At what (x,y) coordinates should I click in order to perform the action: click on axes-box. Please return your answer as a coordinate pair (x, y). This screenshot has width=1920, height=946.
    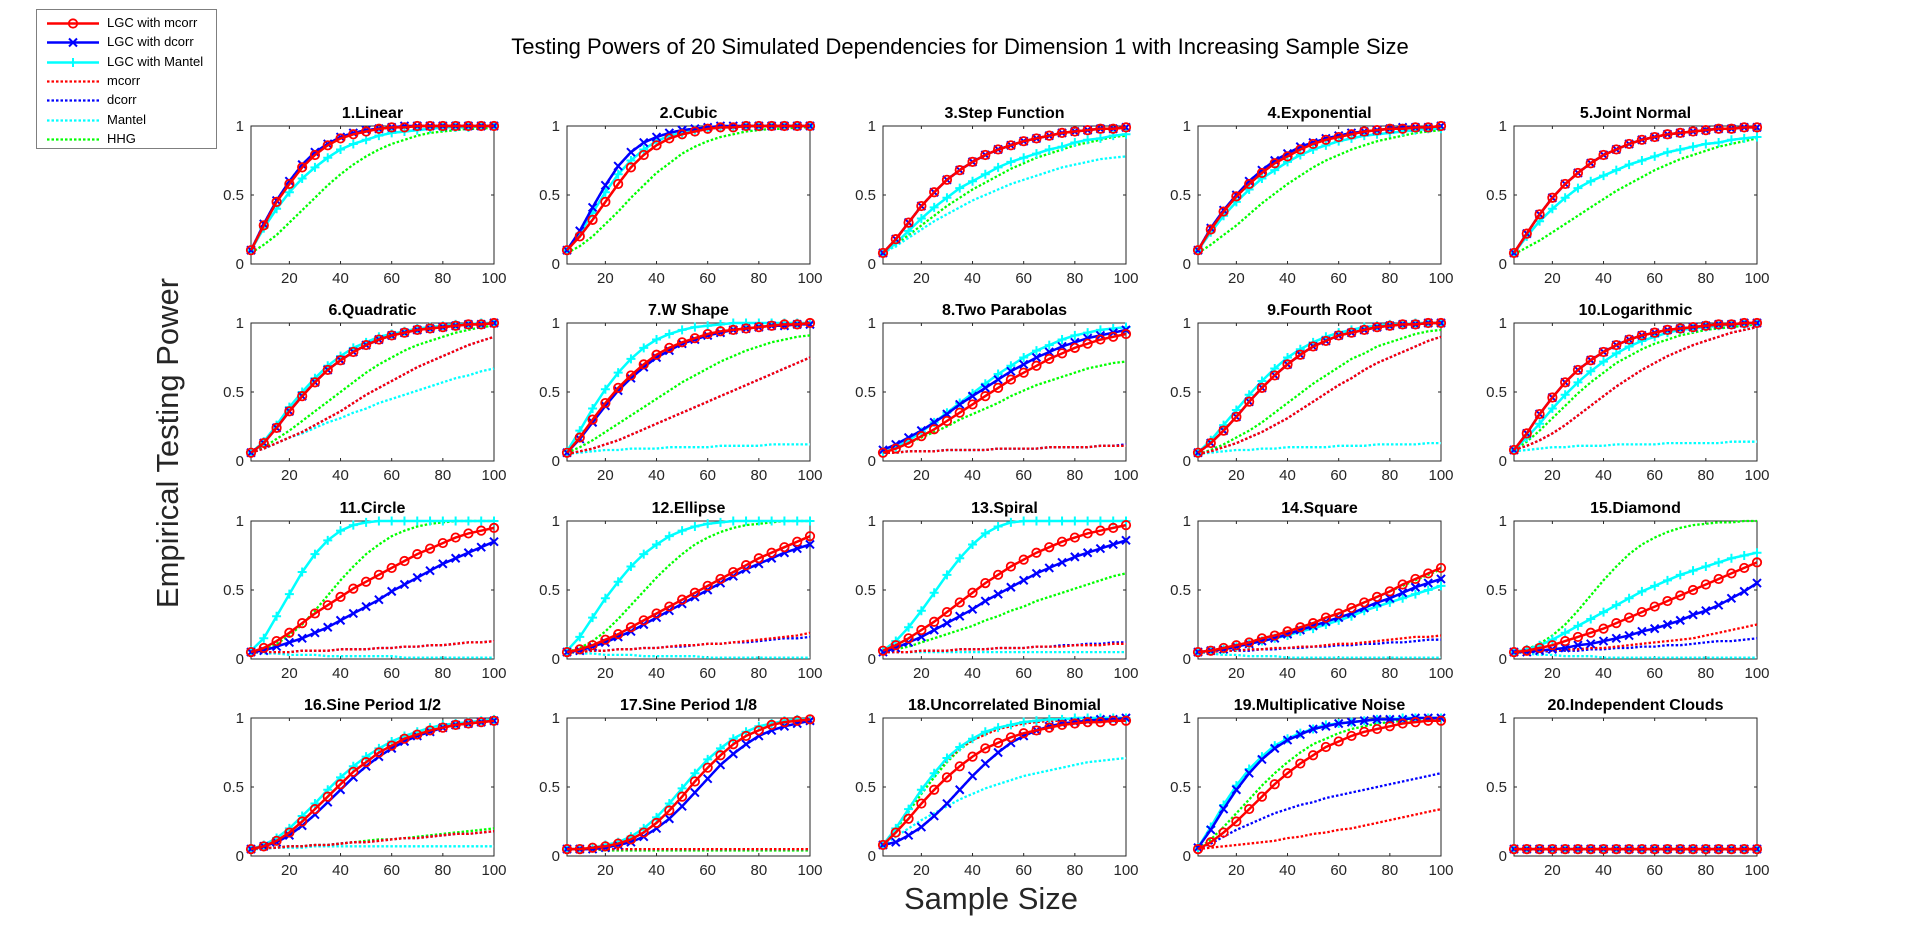
    Looking at the image, I should click on (1635, 787).